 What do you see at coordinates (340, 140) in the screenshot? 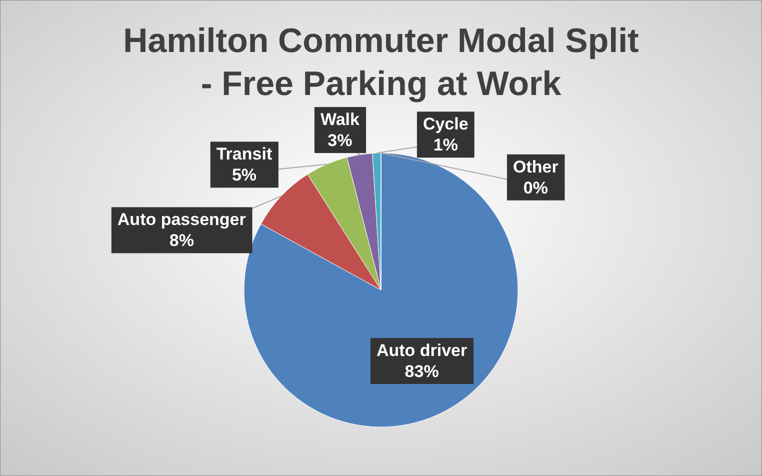
I see `data-label: 3%` at bounding box center [340, 140].